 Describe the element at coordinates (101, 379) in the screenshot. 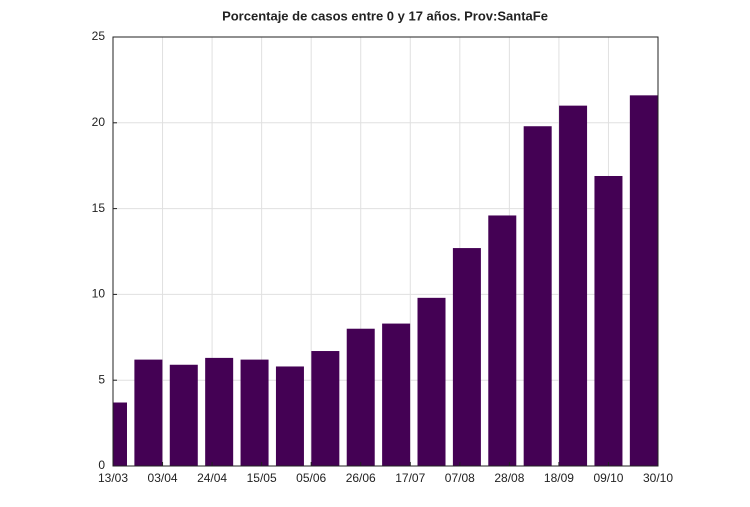

I see `y-tick-label: 5` at that location.